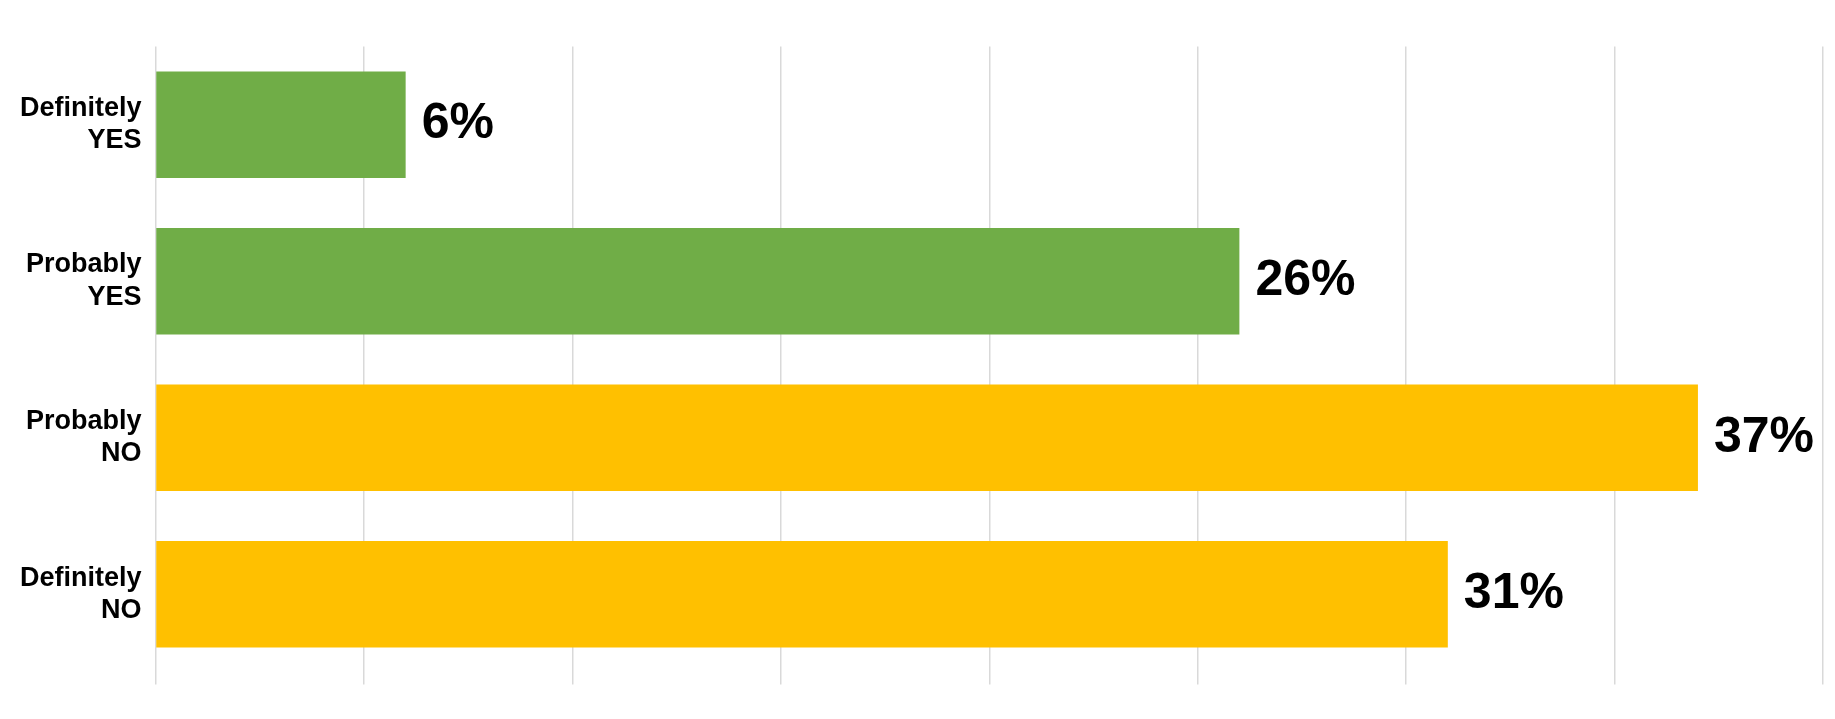 This screenshot has height=719, width=1835. Describe the element at coordinates (1305, 278) in the screenshot. I see `data-label: 26%` at that location.